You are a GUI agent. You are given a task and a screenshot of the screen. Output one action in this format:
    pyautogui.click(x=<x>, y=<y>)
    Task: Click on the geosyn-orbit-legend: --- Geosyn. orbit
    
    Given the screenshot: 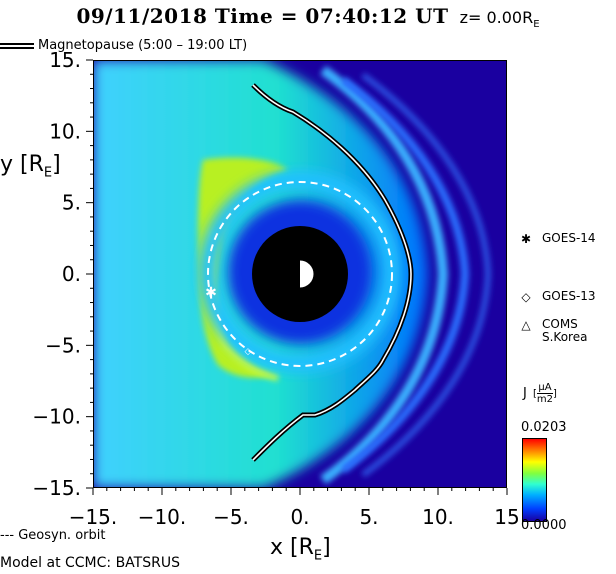 What is the action you would take?
    pyautogui.click(x=53, y=535)
    